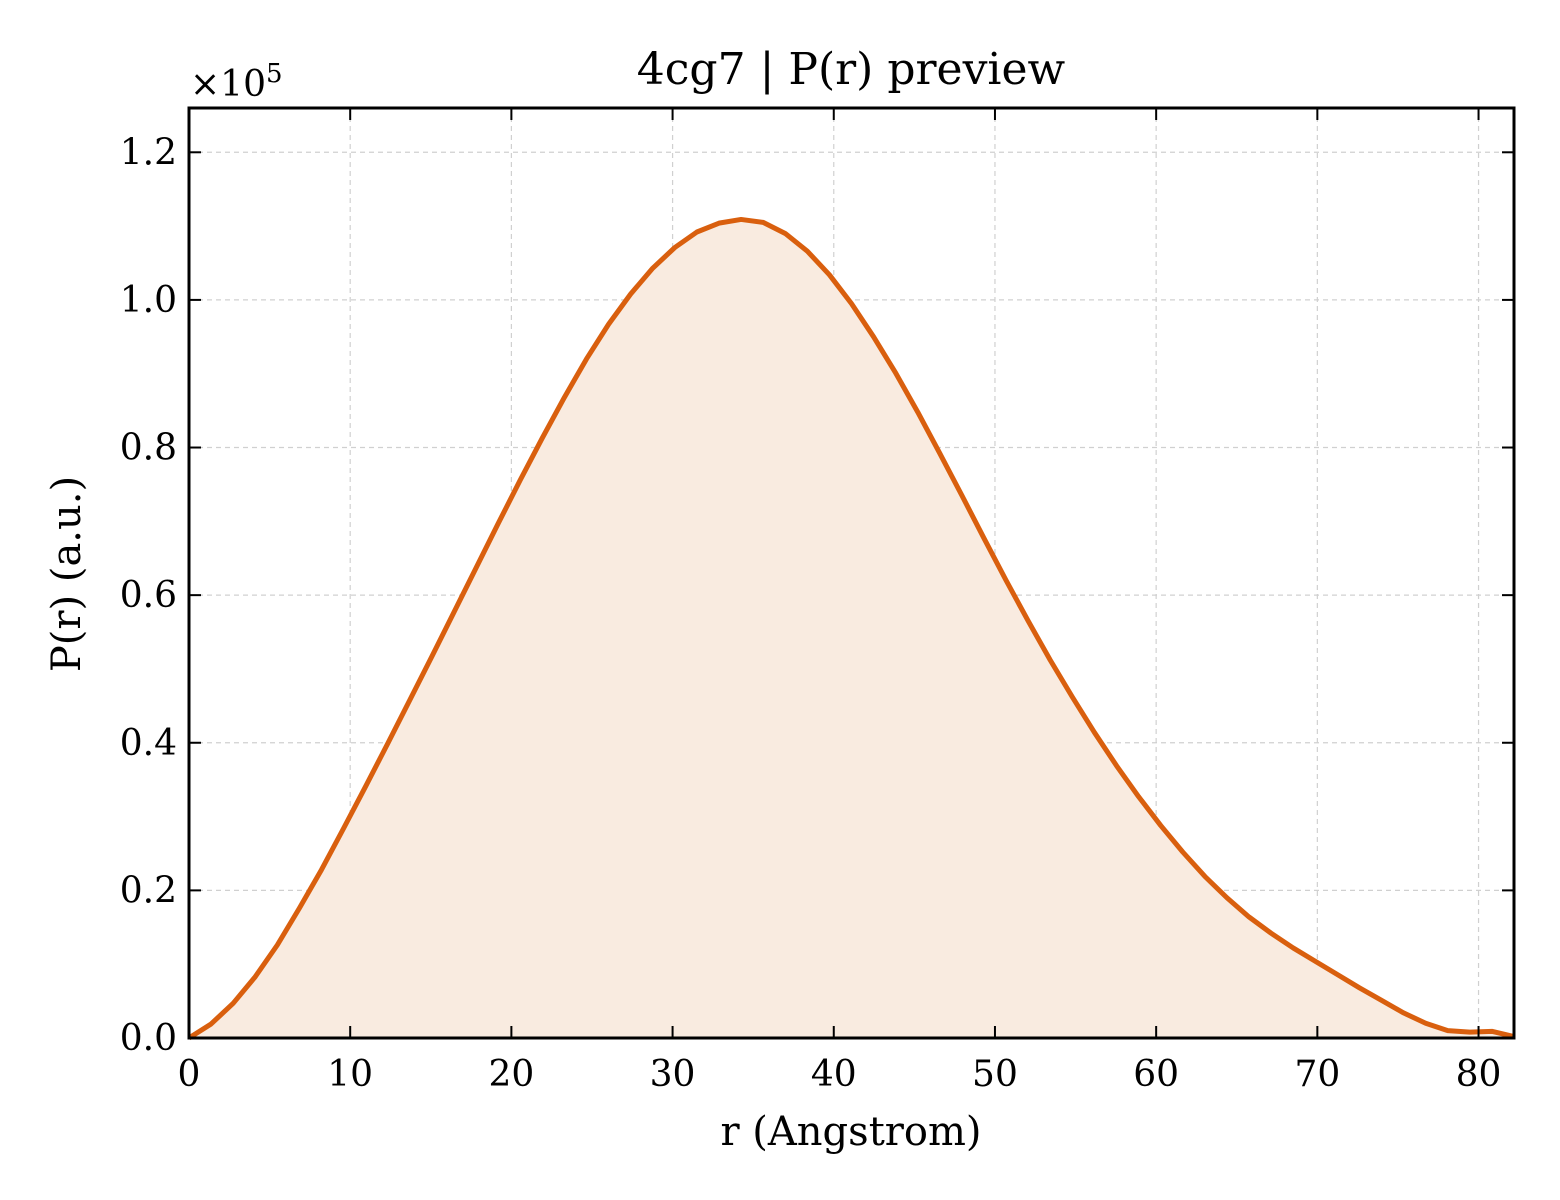 The width and height of the screenshot is (1560, 1200). I want to click on x-tick-label: 60, so click(1156, 1074).